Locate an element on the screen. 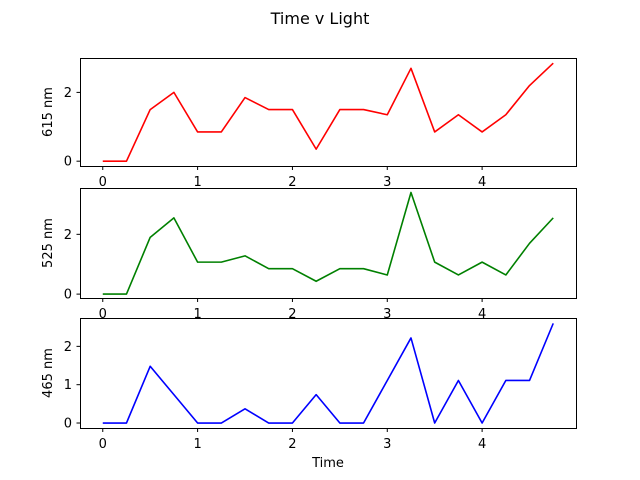  y-axis-label: 465 nm is located at coordinates (48, 373).